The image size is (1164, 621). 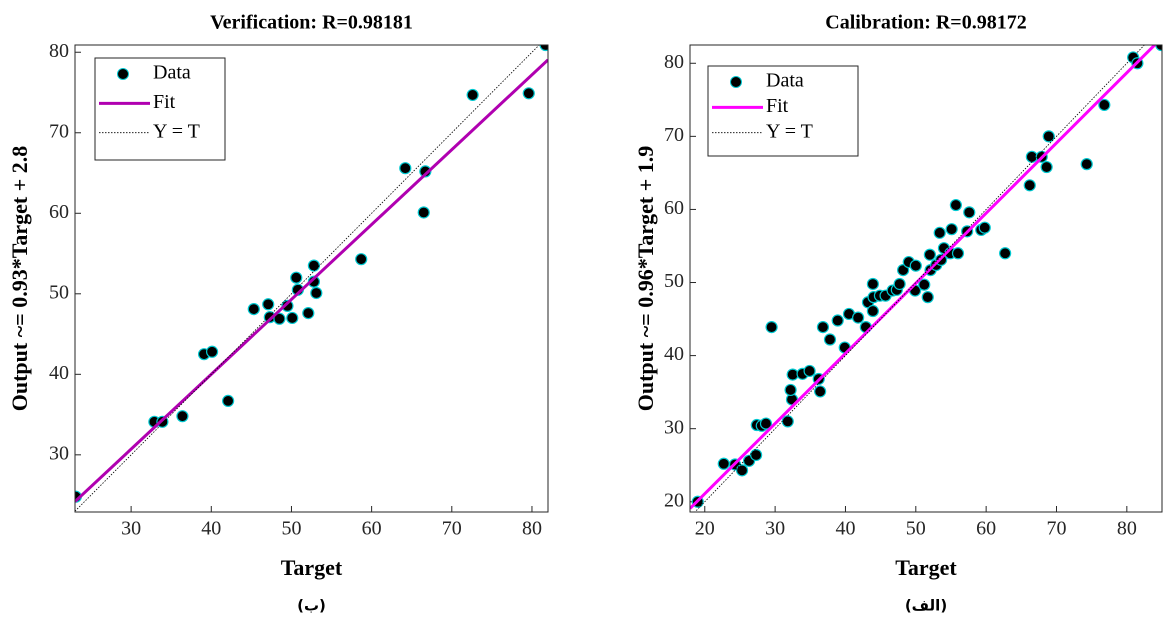 I want to click on y-axis-label: Output ~= 0.96*Target + 1.9, so click(x=645, y=279).